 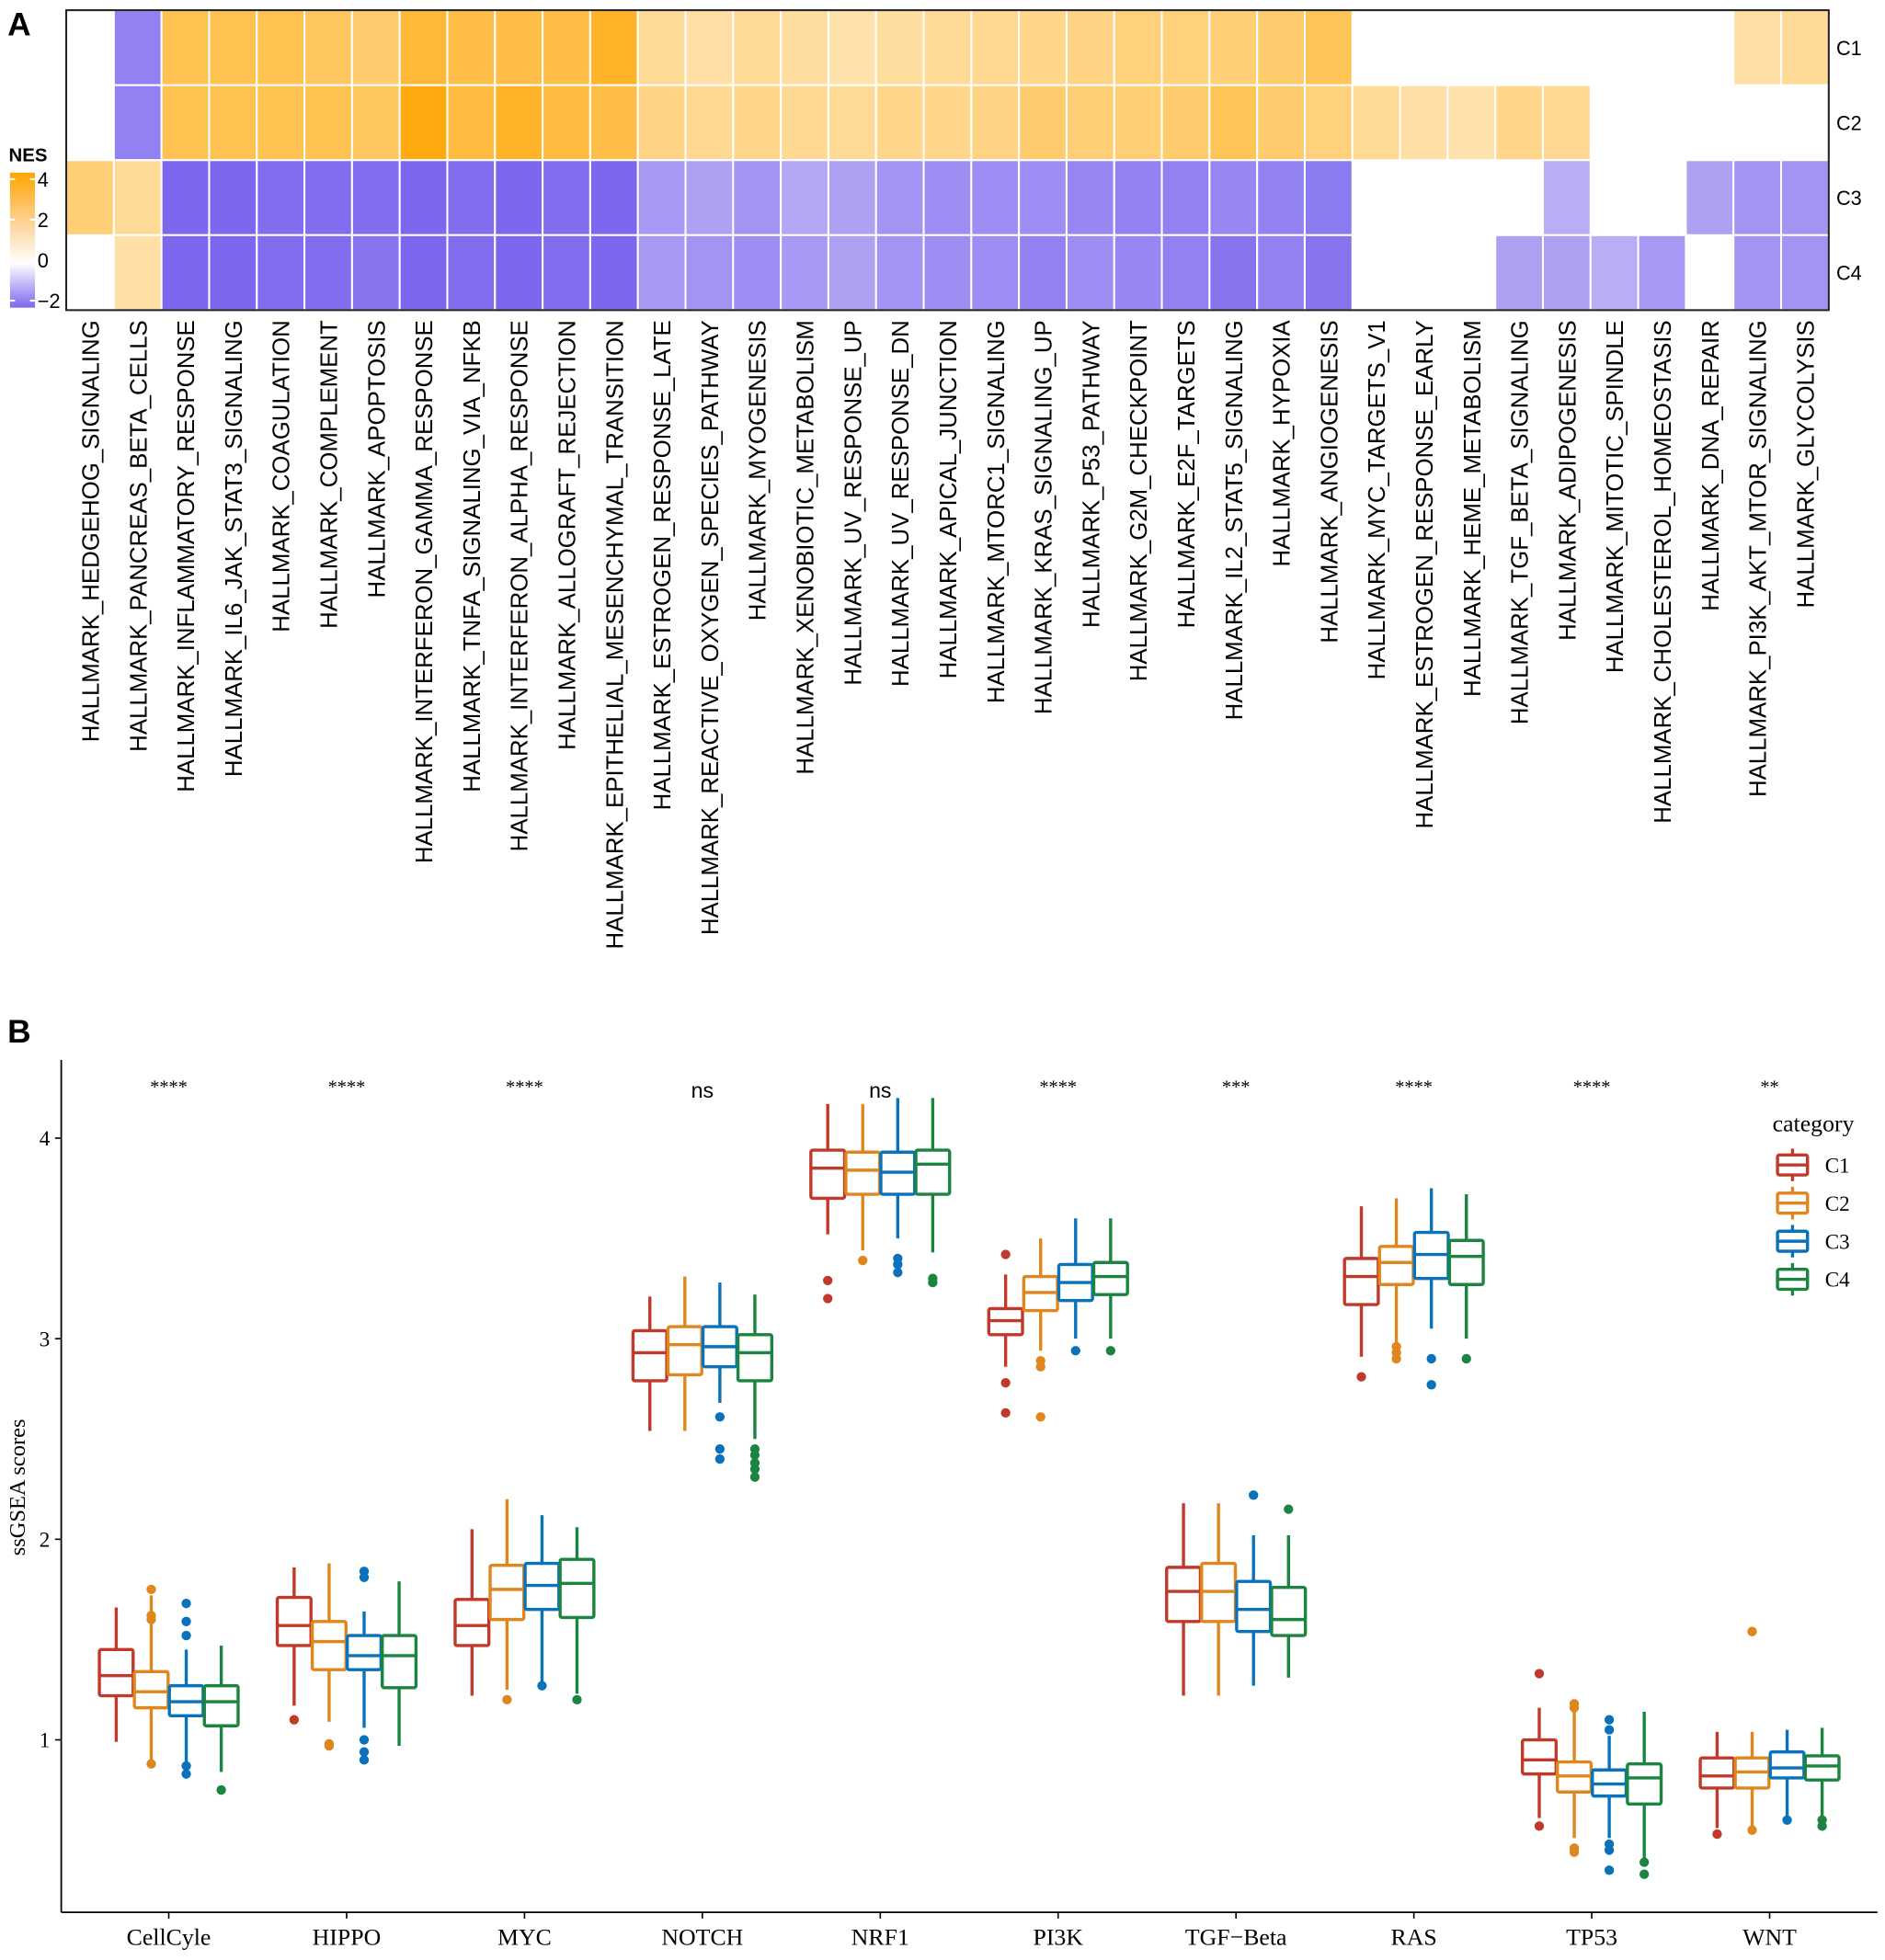 I want to click on y-axis-label: ssGSEA scores, so click(x=18, y=1487).